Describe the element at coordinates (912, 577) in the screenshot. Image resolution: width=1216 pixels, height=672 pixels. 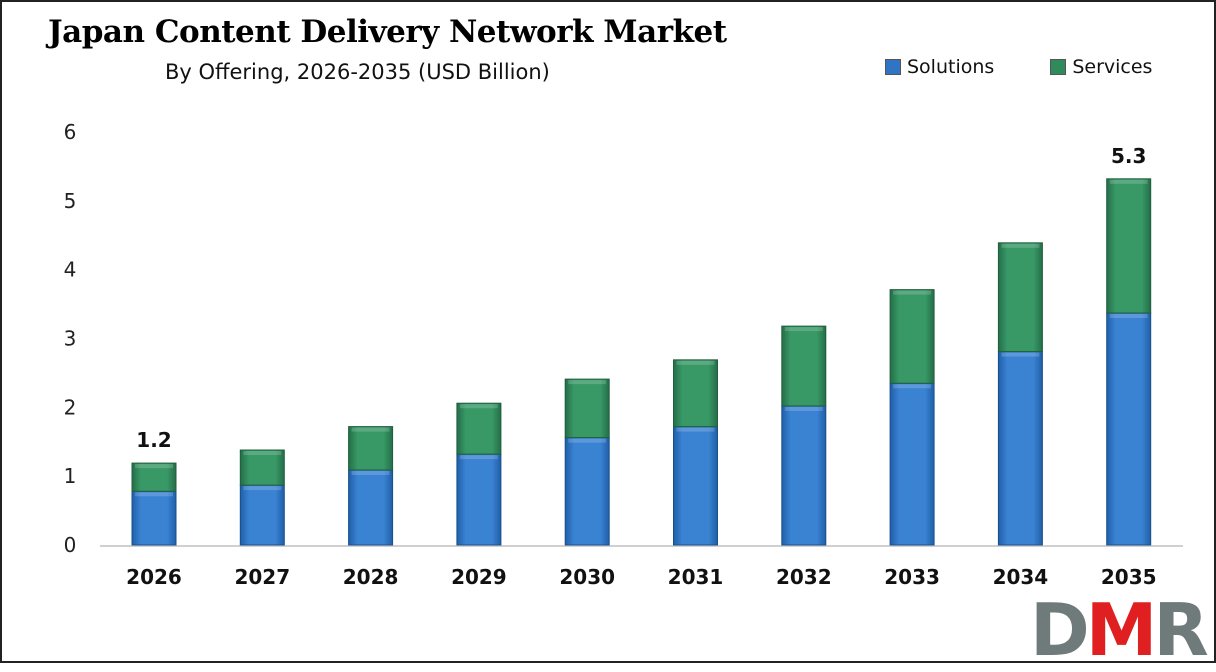
I see `x-tick-label: 2033` at that location.